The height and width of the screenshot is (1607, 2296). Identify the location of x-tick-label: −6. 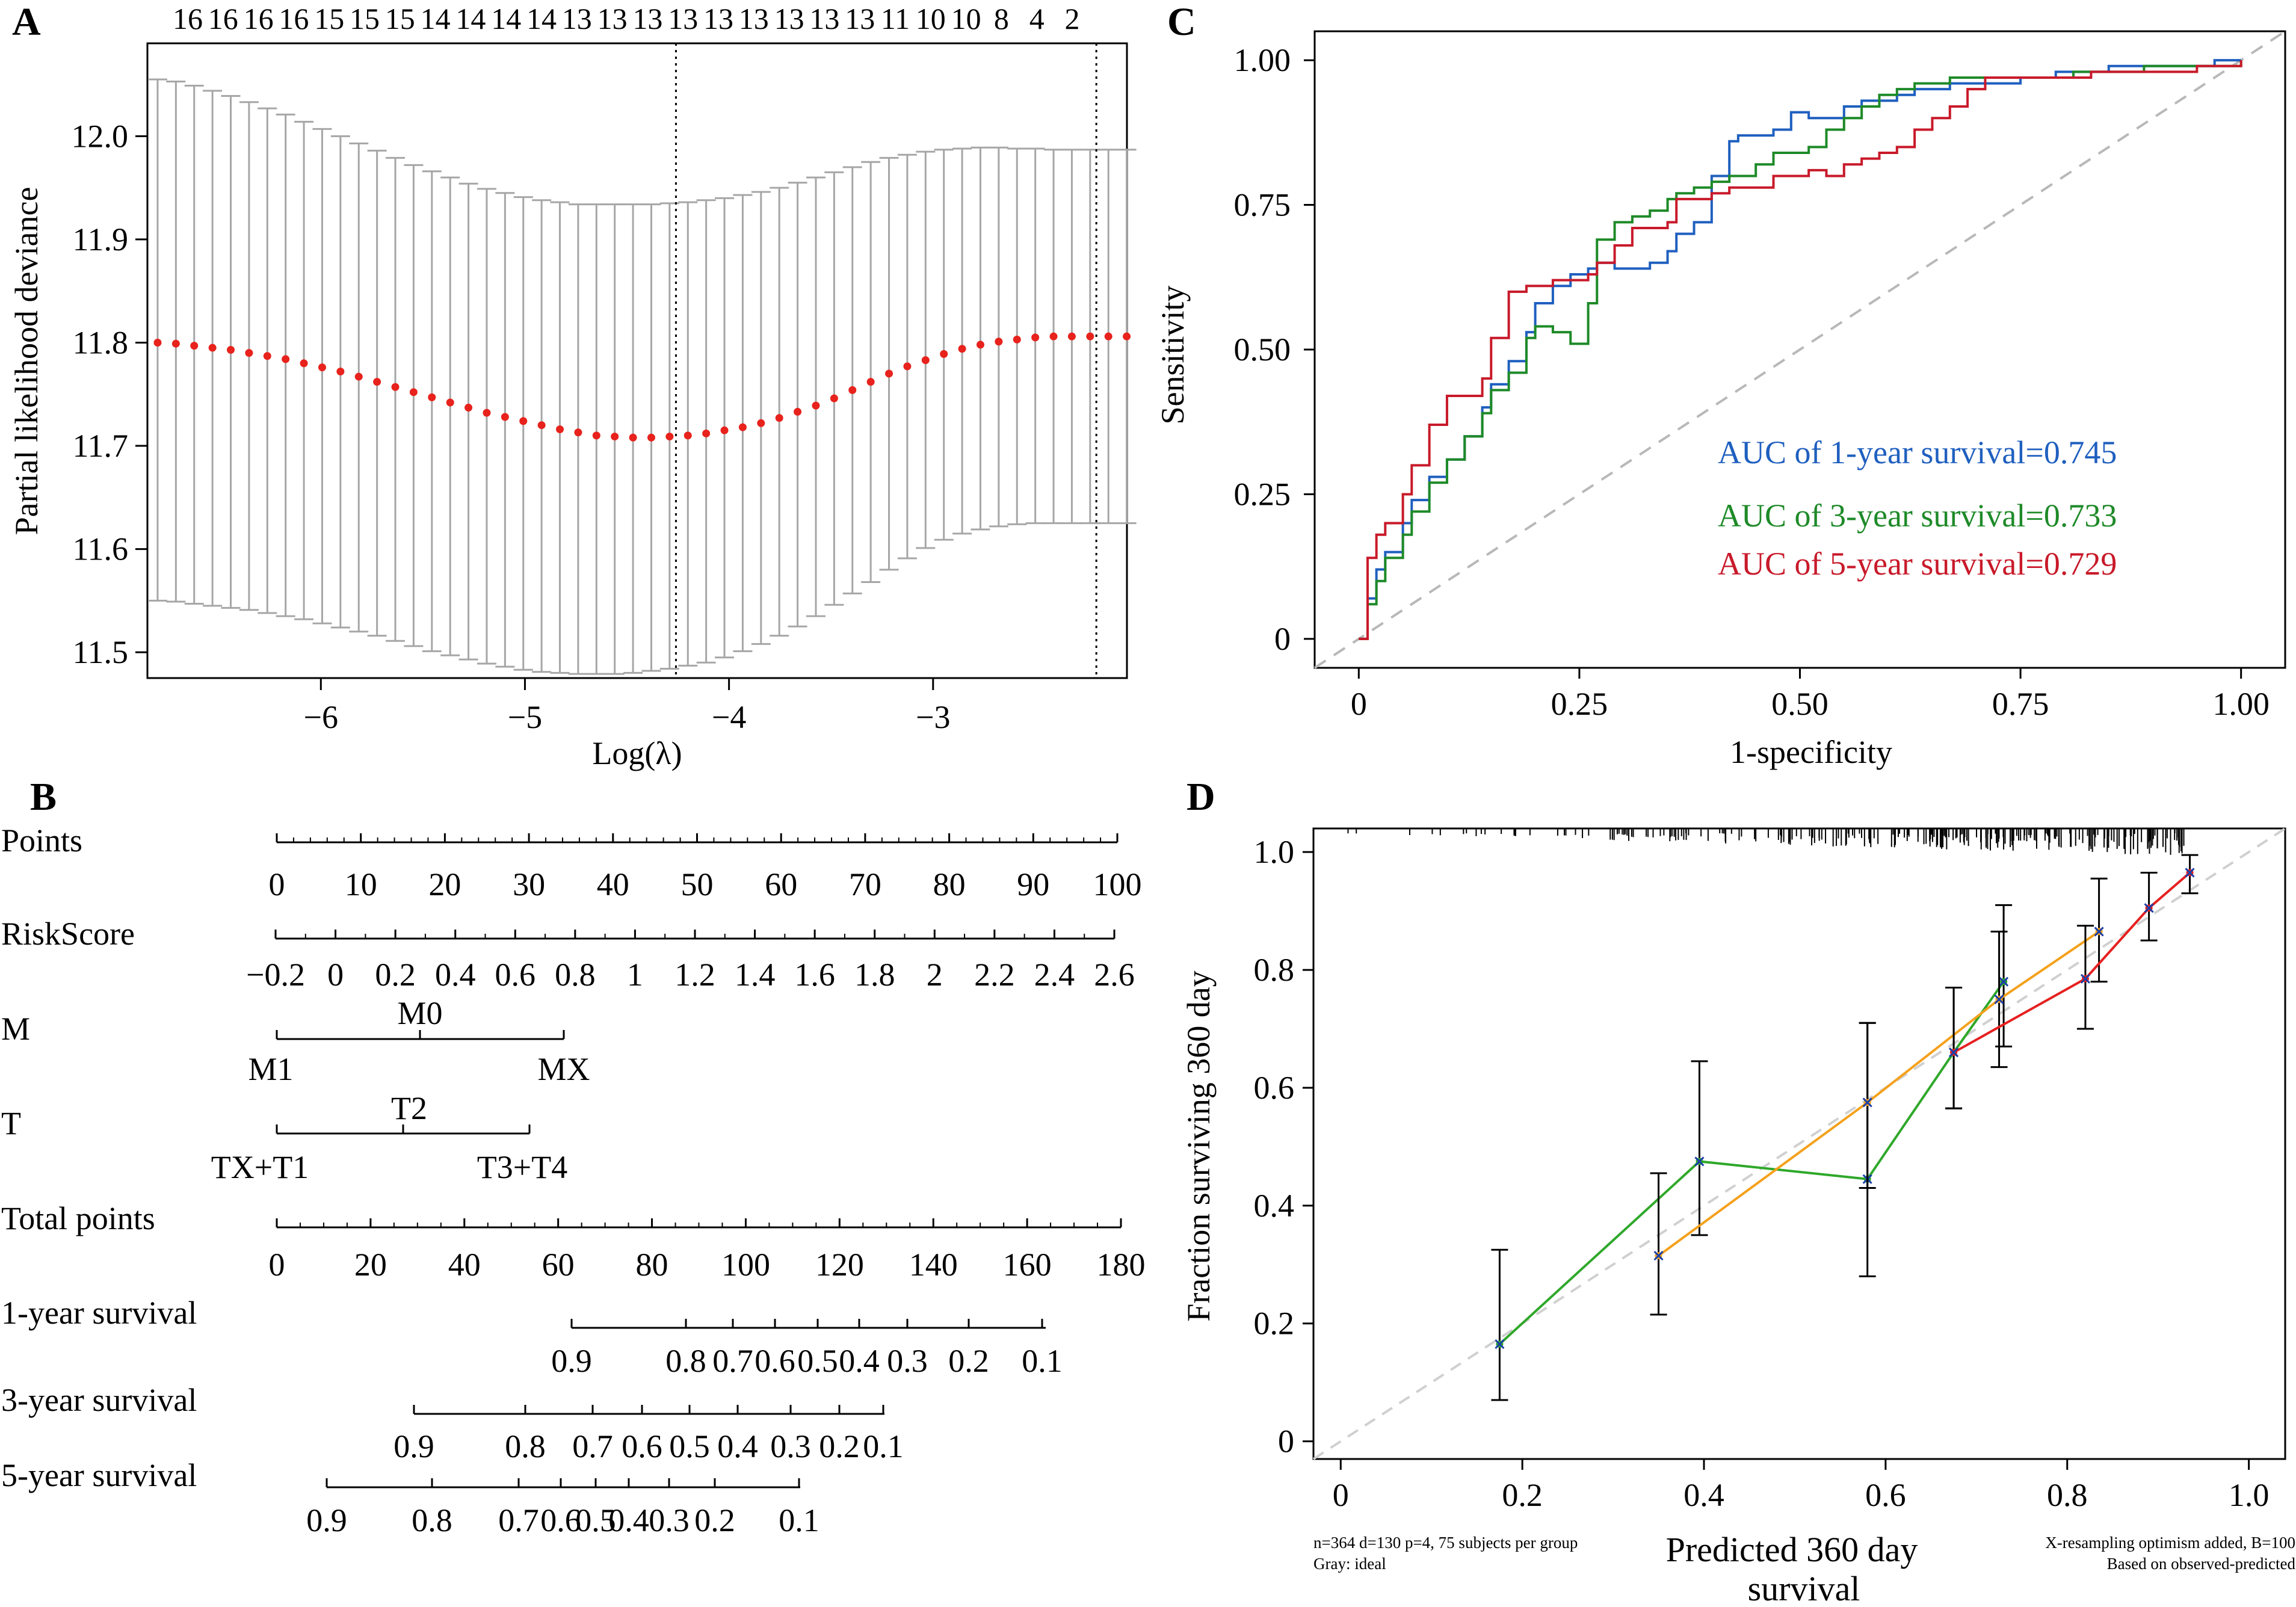
(321, 717).